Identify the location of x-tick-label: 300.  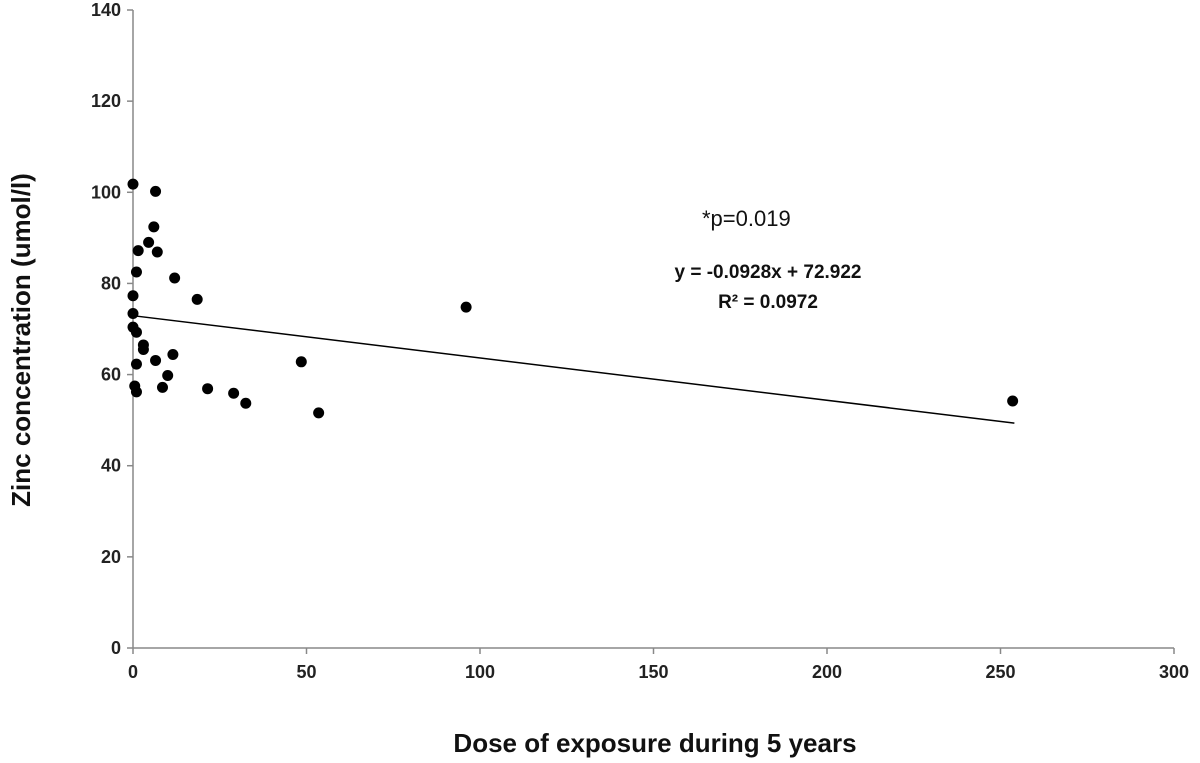
(1174, 672).